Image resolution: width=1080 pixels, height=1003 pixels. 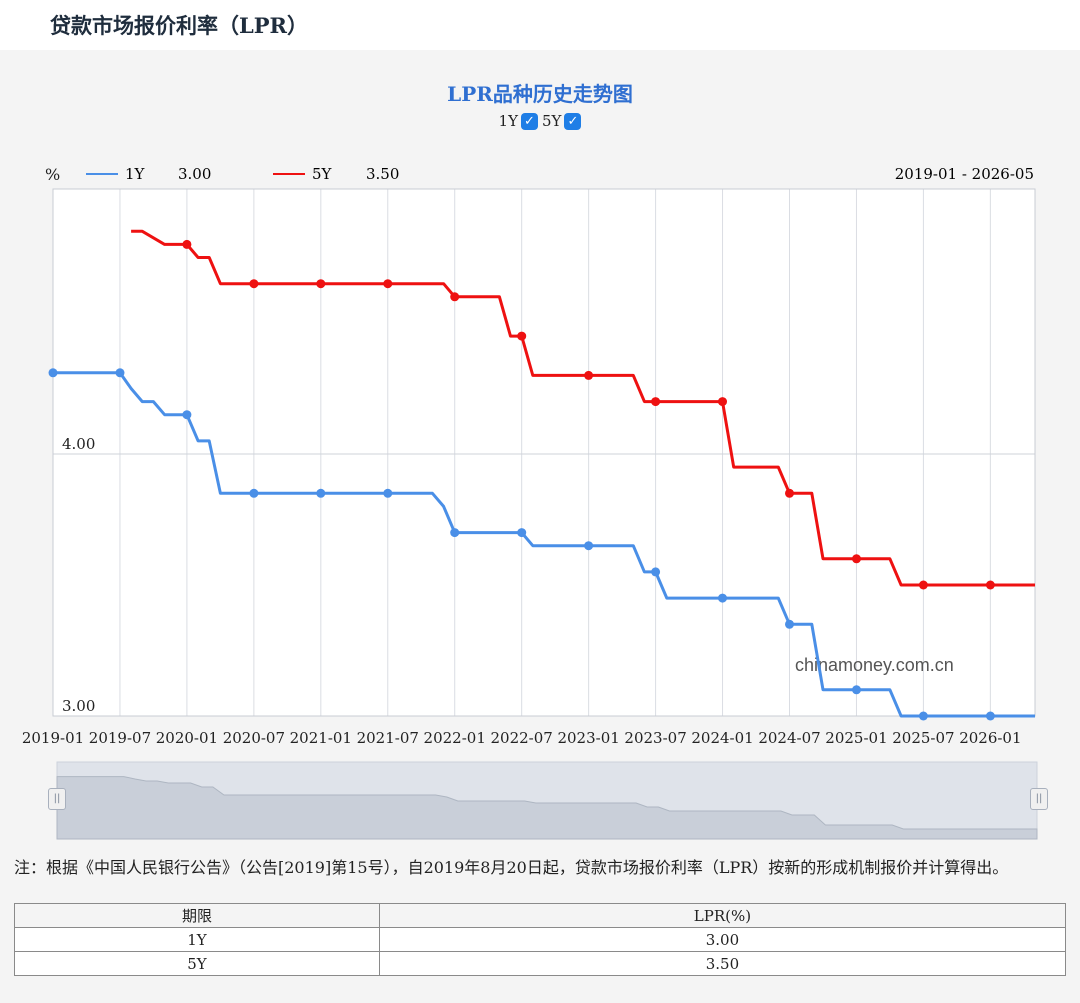 I want to click on lpr-table: 期限 LPR(%) 1Y 3.00 5Y 3.50, so click(x=540, y=939).